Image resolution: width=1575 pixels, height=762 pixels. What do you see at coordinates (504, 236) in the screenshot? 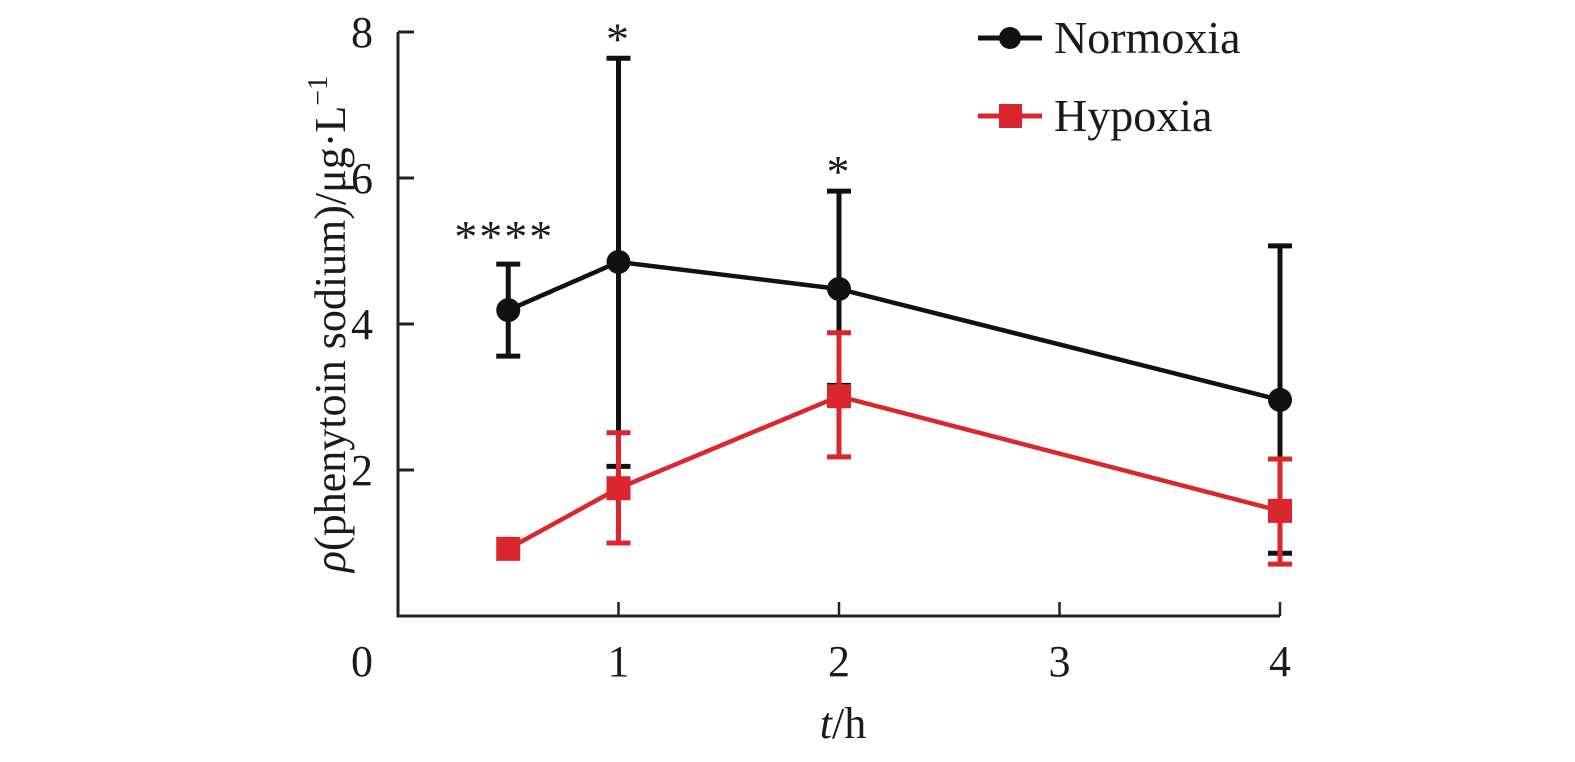
I see `significance-marker: ****` at bounding box center [504, 236].